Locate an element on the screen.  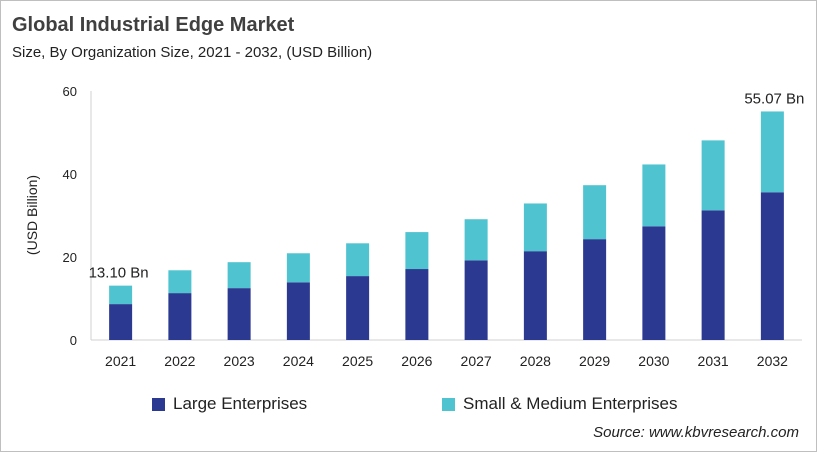
y-tick-label: 0 is located at coordinates (73, 340).